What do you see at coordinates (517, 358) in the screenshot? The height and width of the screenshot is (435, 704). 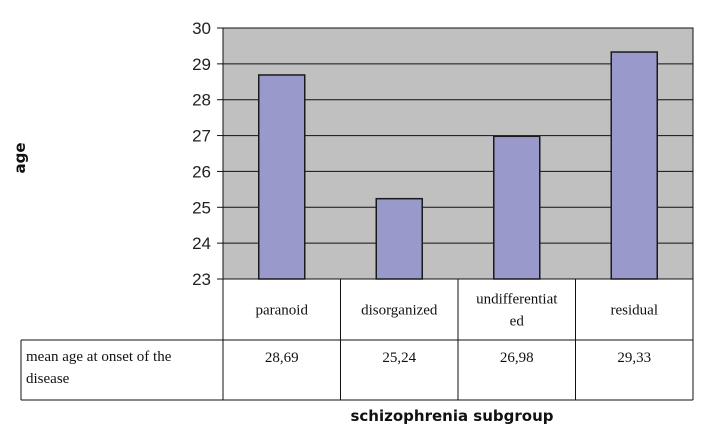 I see `table-value: 26,98` at bounding box center [517, 358].